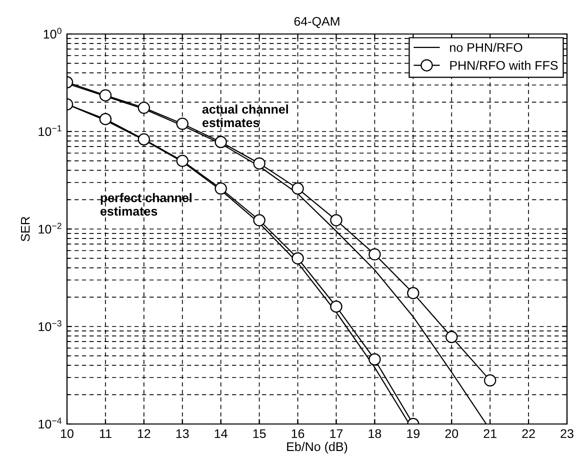 This screenshot has height=468, width=582. I want to click on x-tick-label: 20, so click(451, 433).